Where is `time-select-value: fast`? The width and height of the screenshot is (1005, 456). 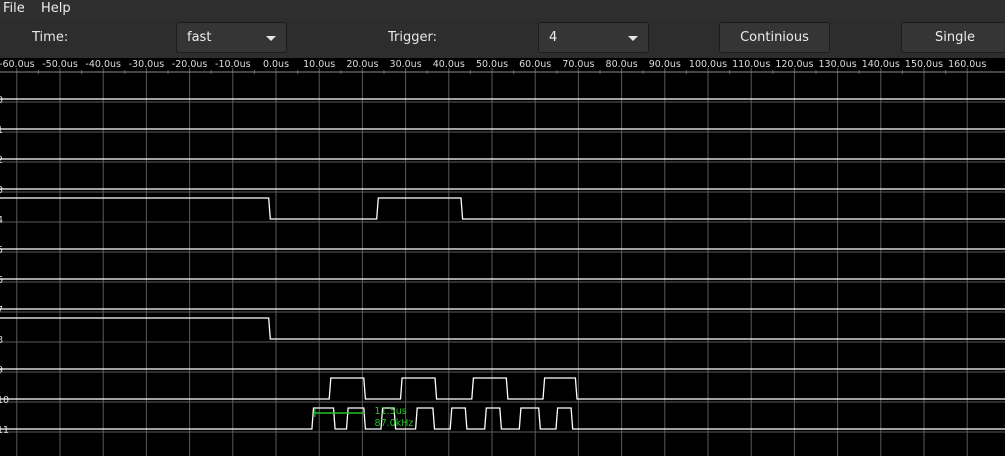
time-select-value: fast is located at coordinates (199, 37).